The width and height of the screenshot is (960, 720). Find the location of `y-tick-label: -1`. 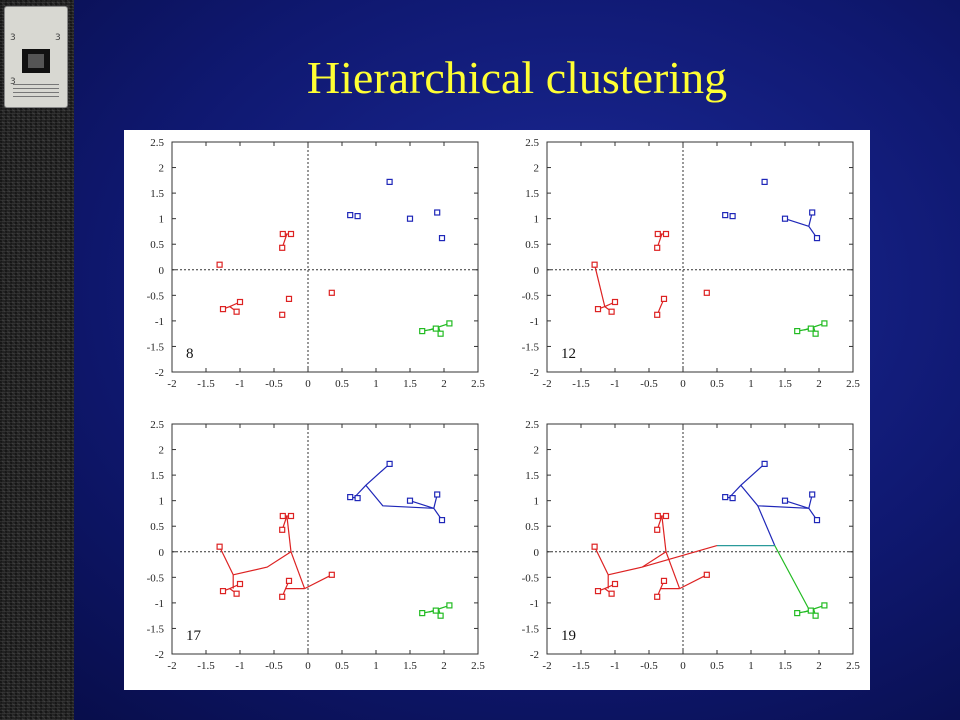

y-tick-label: -1 is located at coordinates (159, 604).